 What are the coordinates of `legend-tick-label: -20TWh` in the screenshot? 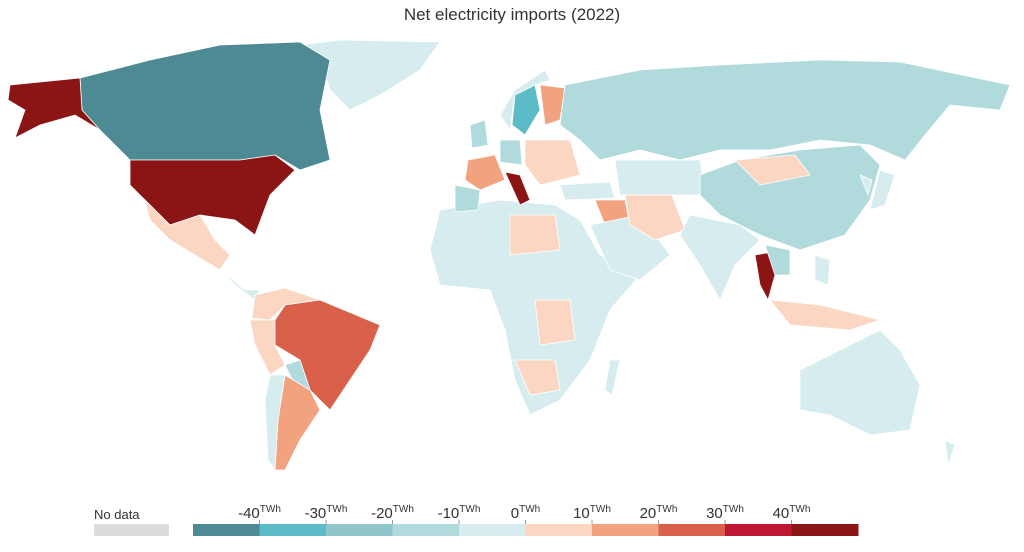 It's located at (392, 513).